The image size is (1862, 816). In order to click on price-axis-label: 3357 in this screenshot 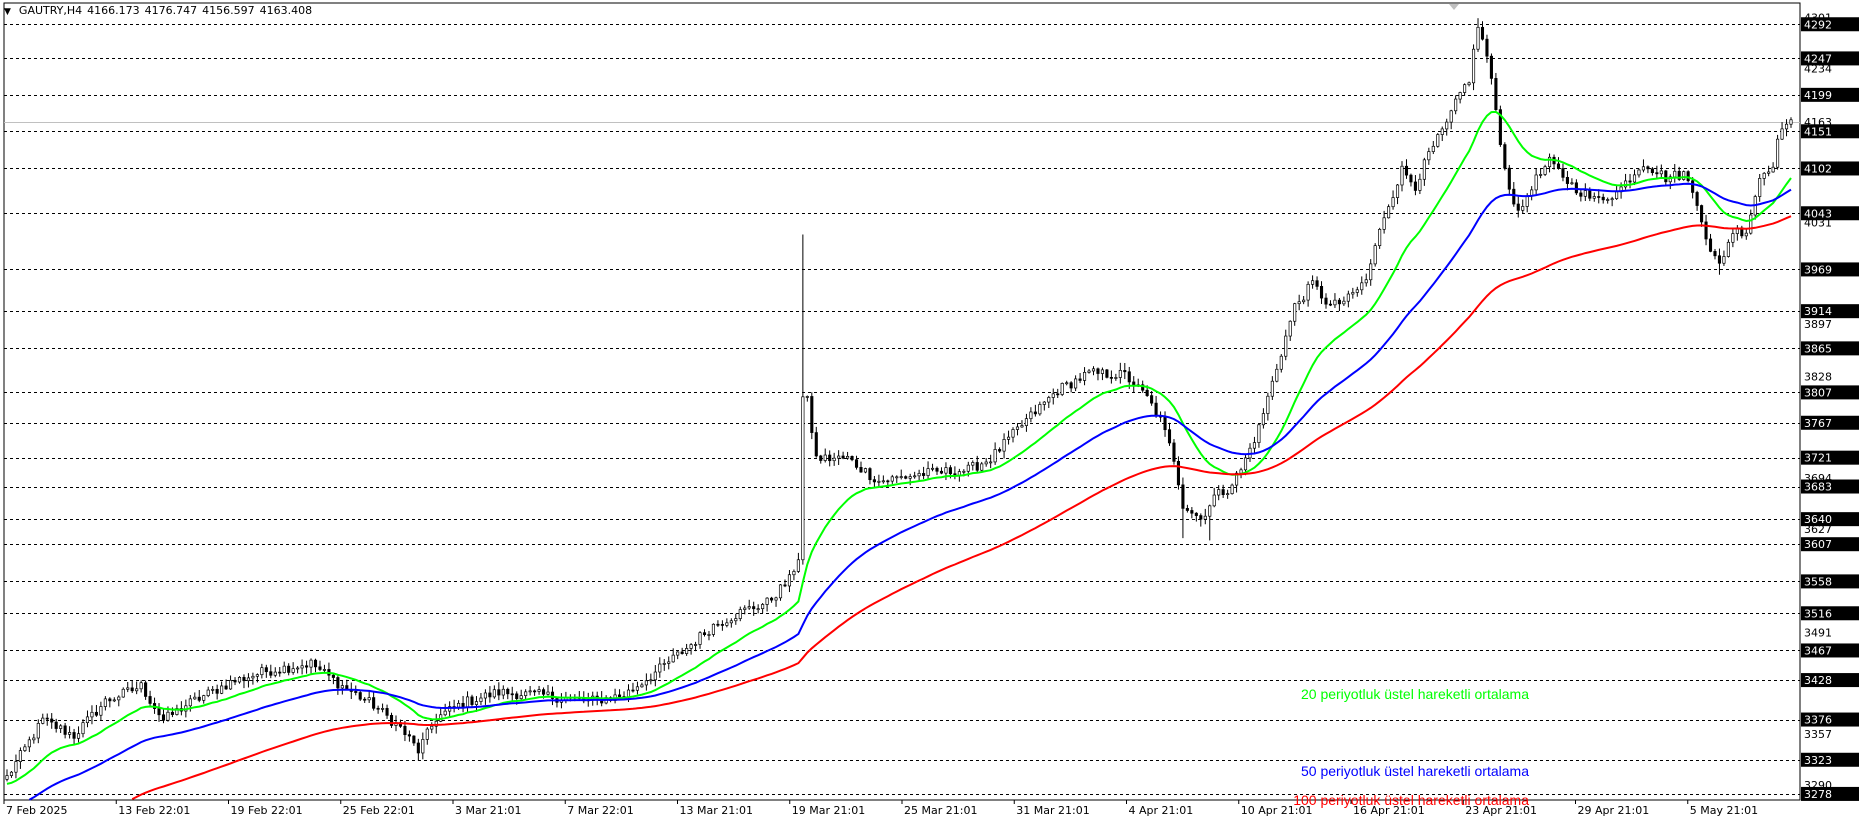, I will do `click(1818, 734)`.